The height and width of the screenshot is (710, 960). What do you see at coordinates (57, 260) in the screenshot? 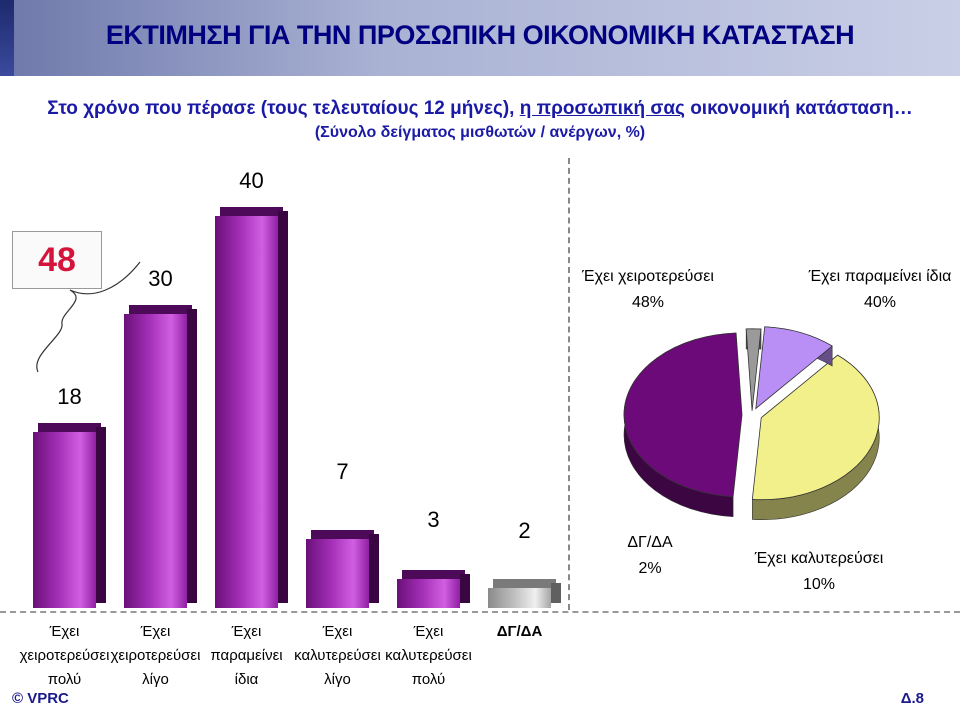
I see `bracket-total-box: 48` at bounding box center [57, 260].